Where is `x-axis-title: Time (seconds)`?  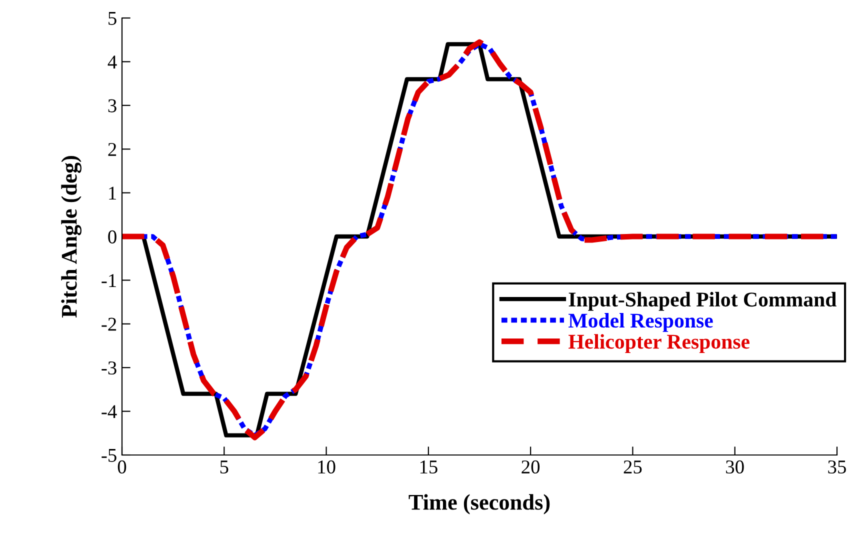 x-axis-title: Time (seconds) is located at coordinates (479, 504).